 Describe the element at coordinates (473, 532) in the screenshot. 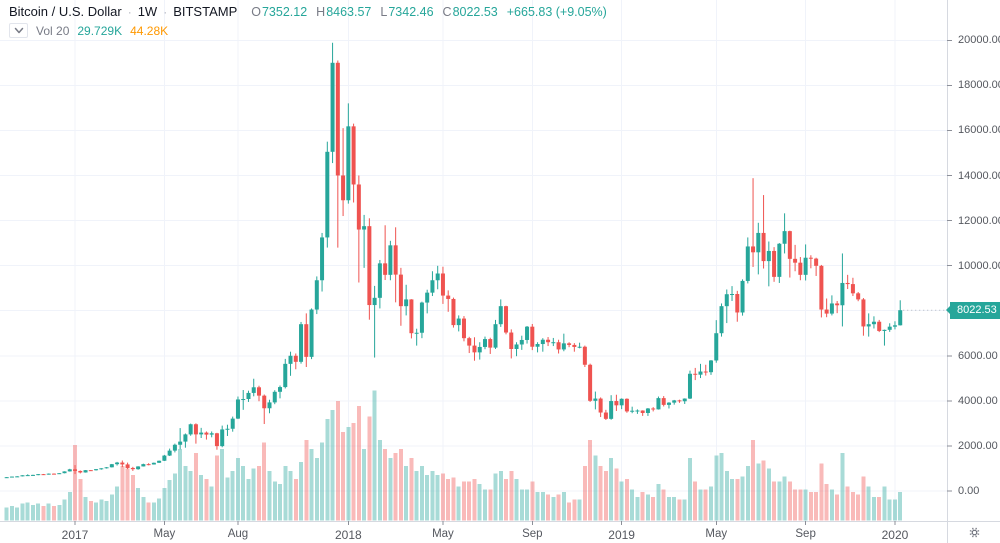

I see `time-scale: 2017 May Aug 2018 May Sep 2019 May Sep 2020` at that location.